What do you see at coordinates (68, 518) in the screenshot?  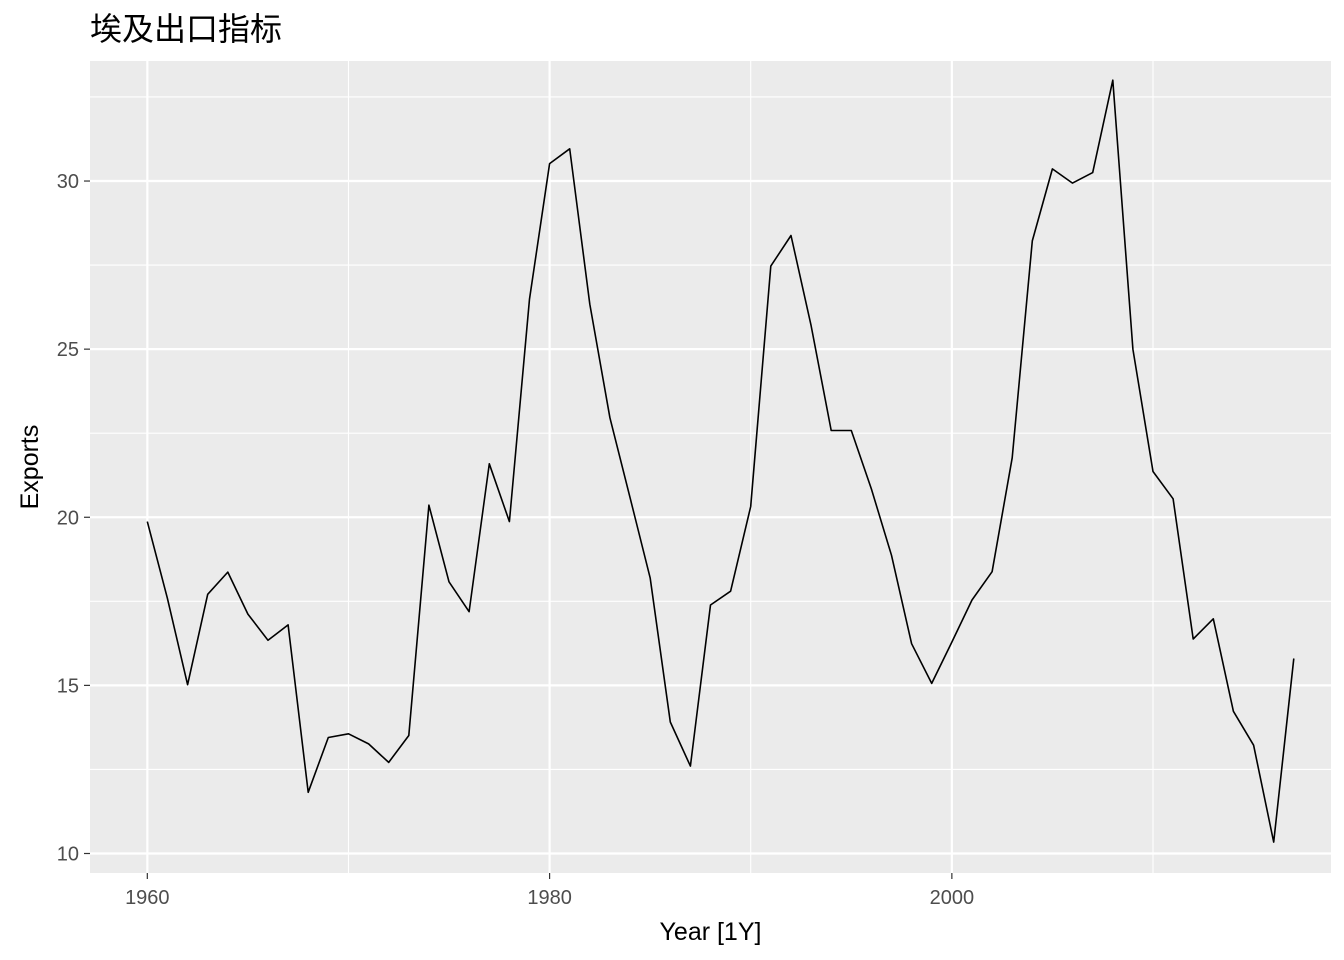 I see `y-tick-label: 20` at bounding box center [68, 518].